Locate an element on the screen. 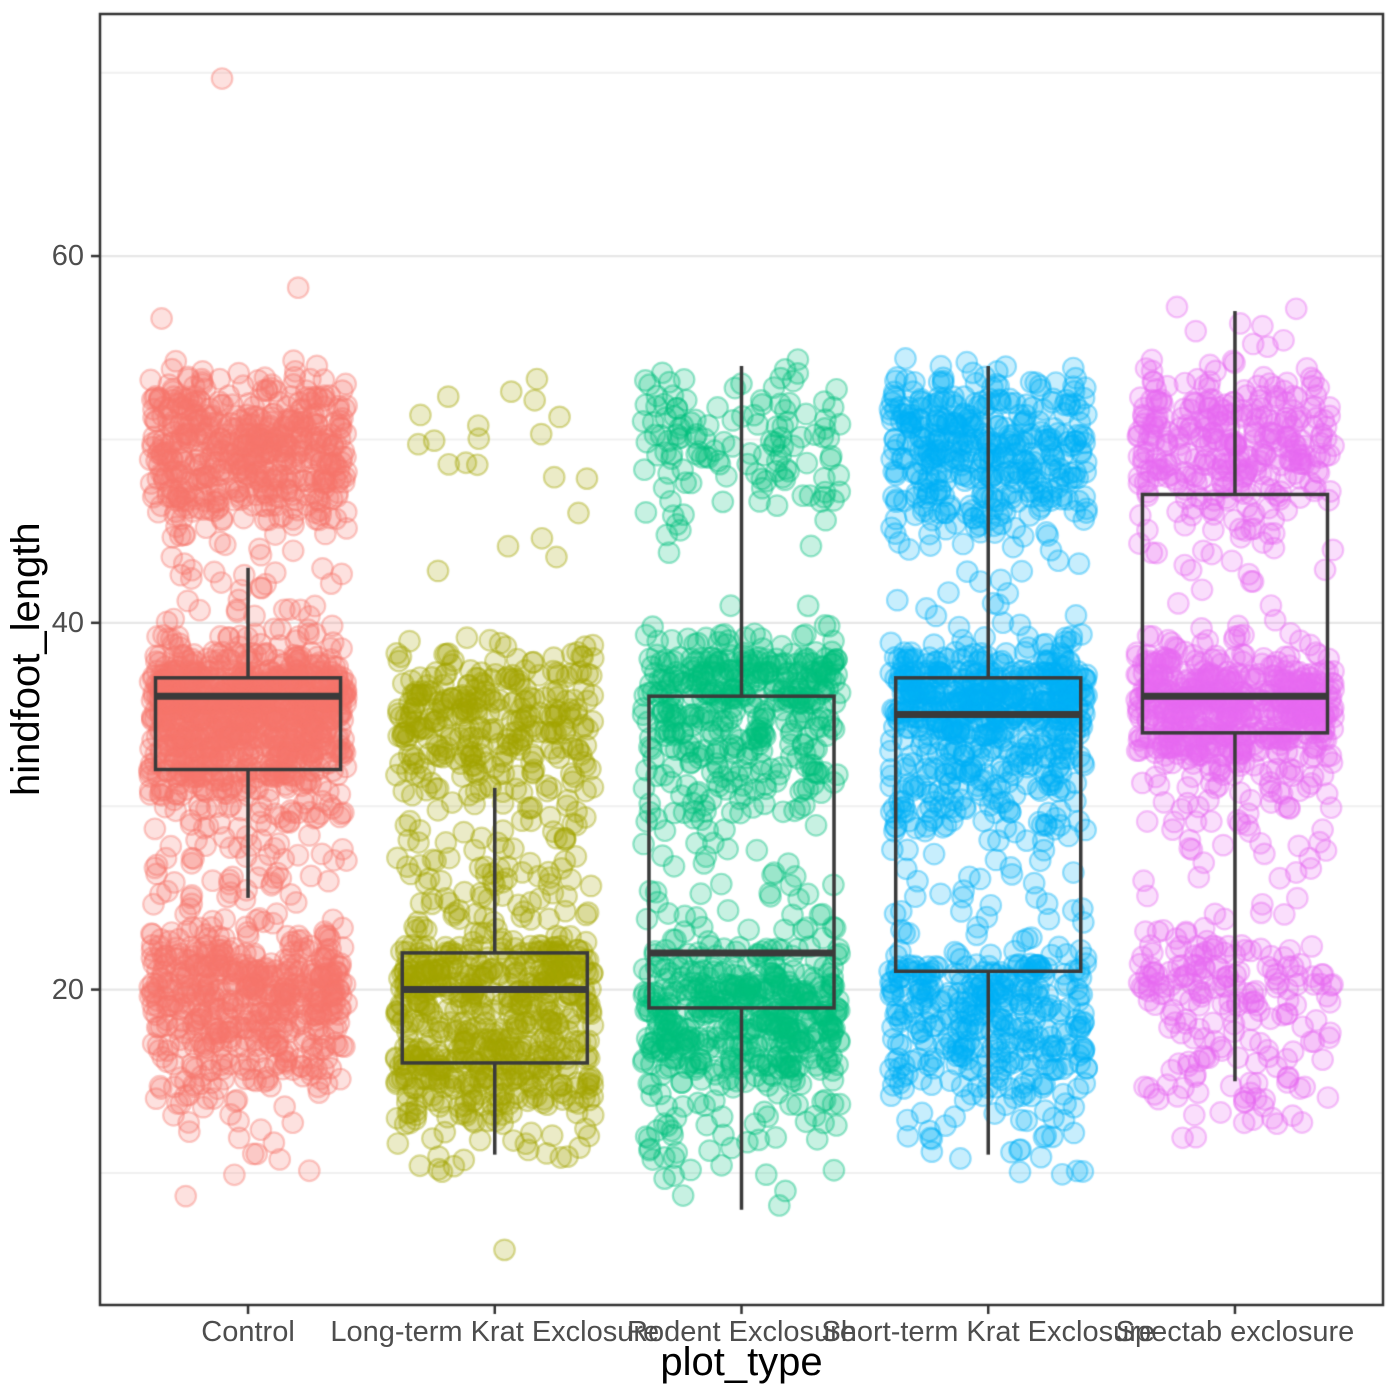 The width and height of the screenshot is (1400, 1400). y-tick-label: 60 is located at coordinates (67, 256).